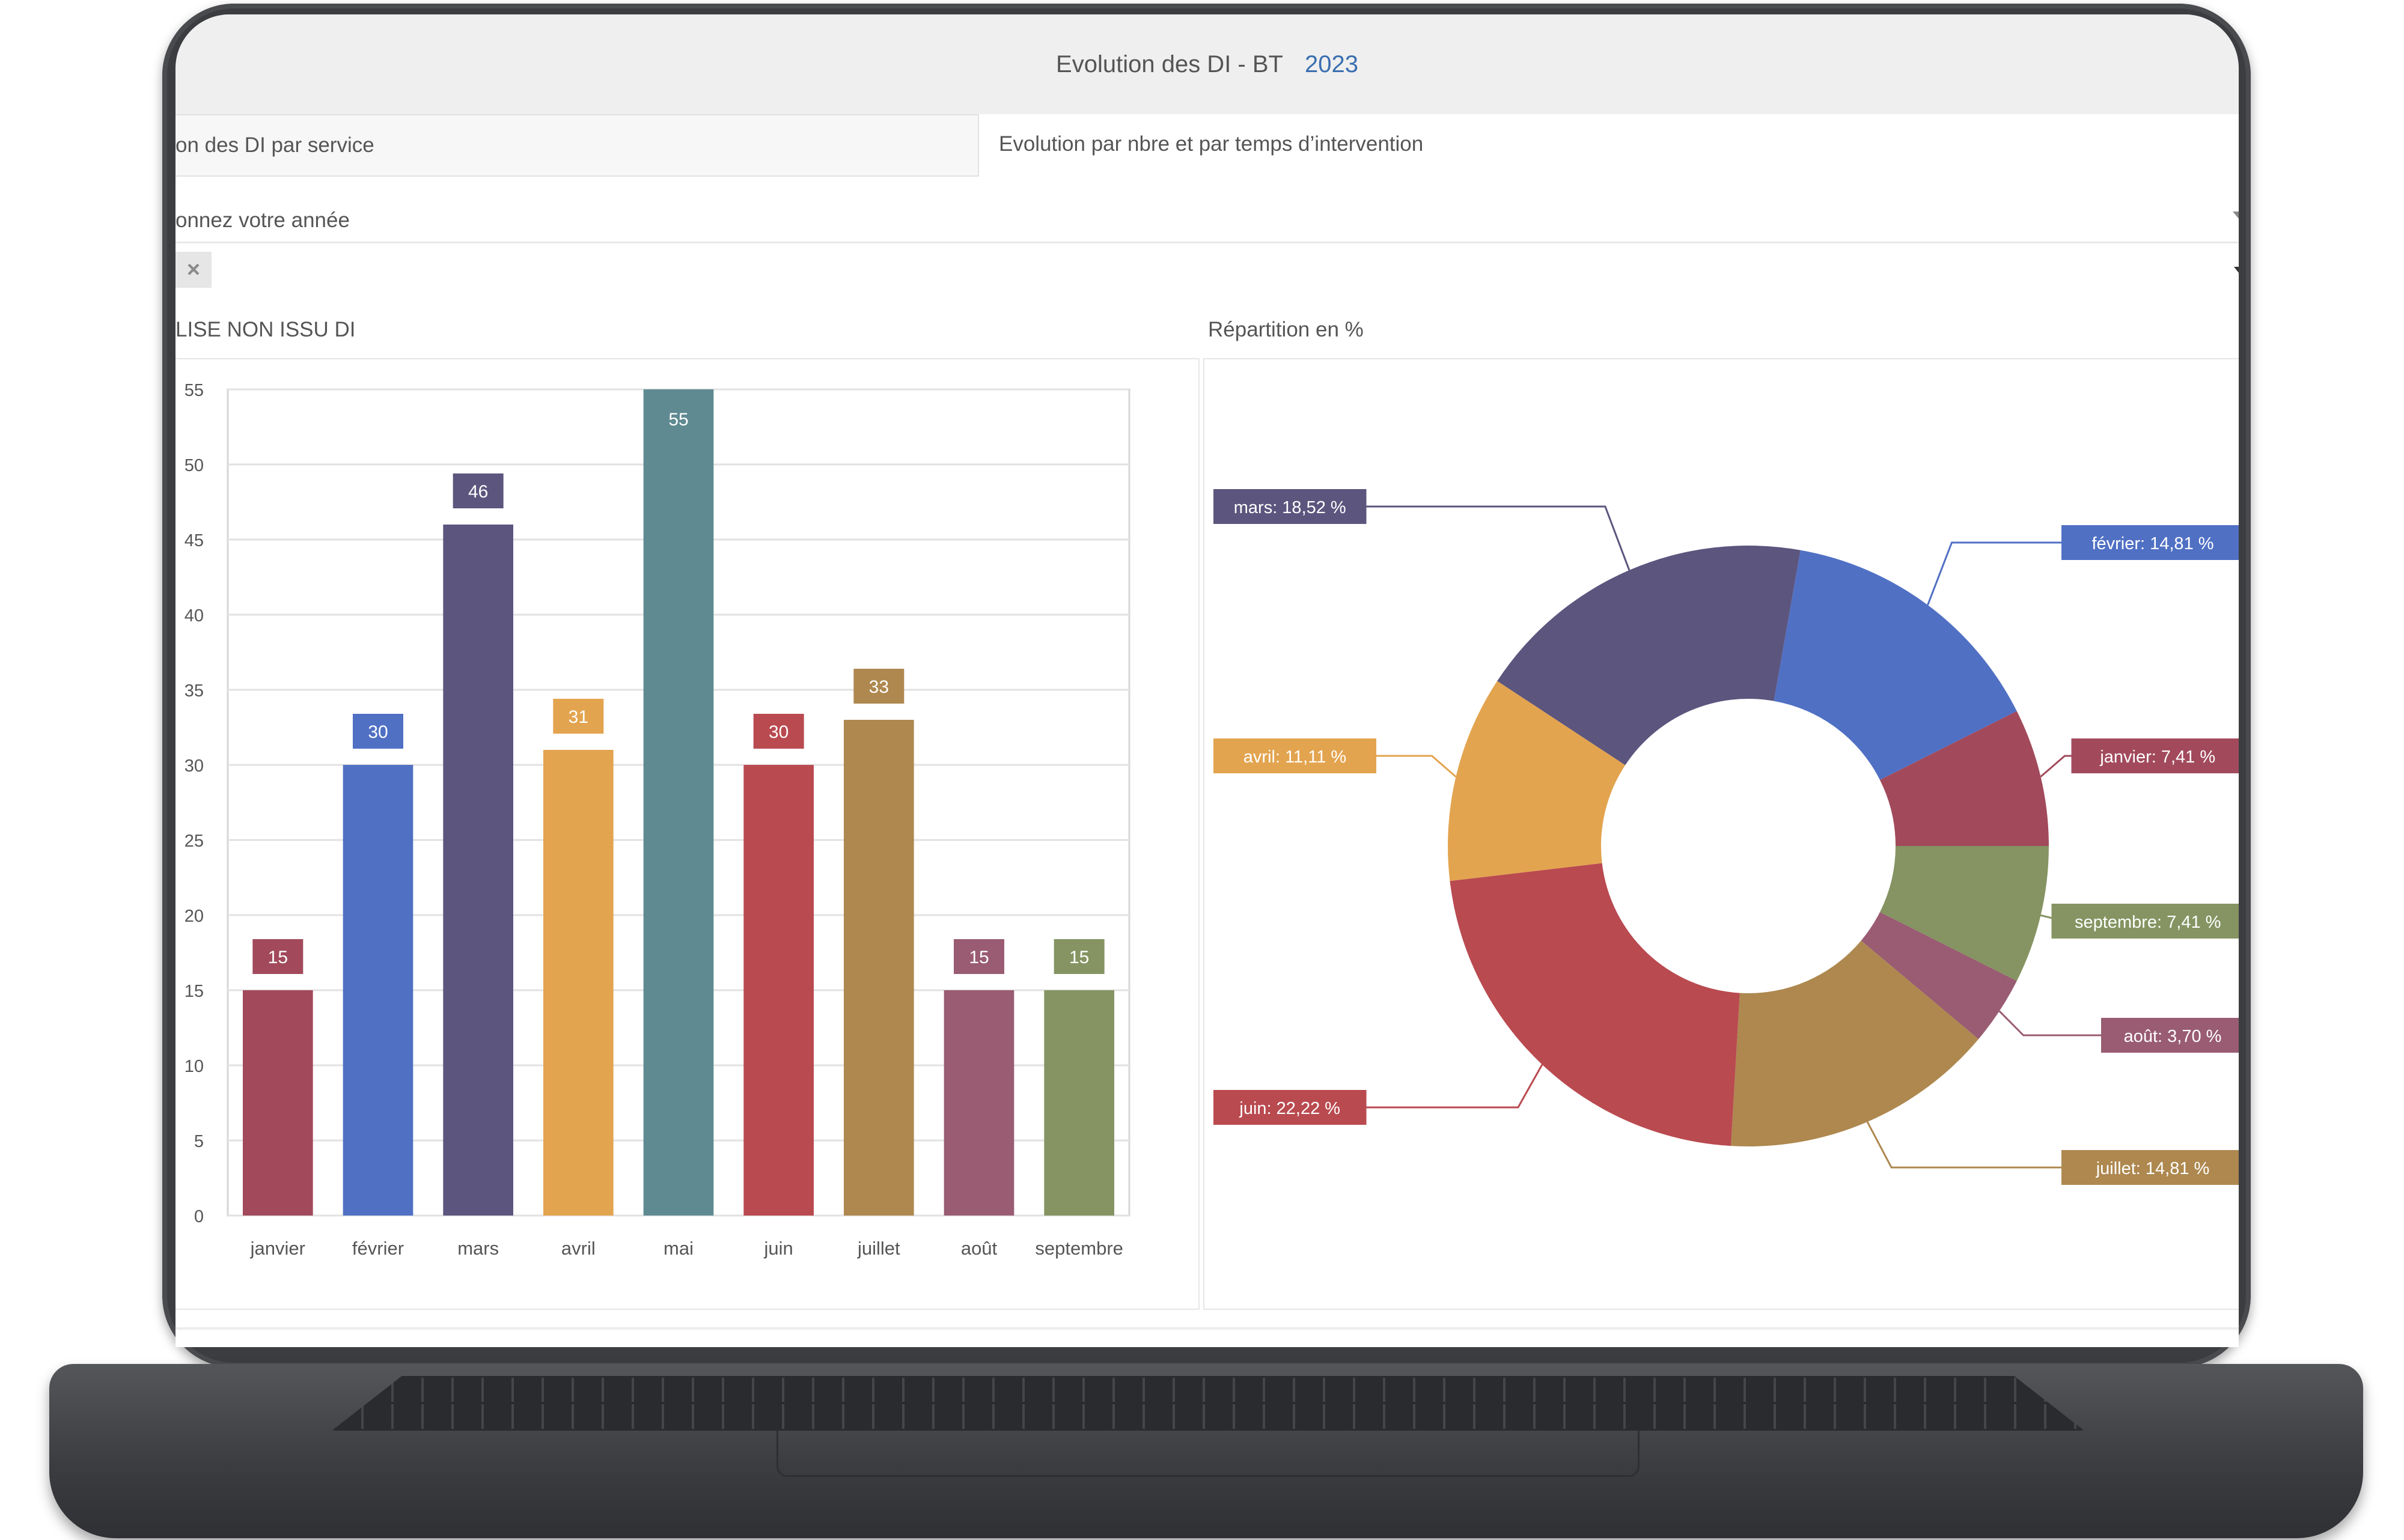 The image size is (2404, 1540). Describe the element at coordinates (278, 1103) in the screenshot. I see `bar-janvier` at that location.